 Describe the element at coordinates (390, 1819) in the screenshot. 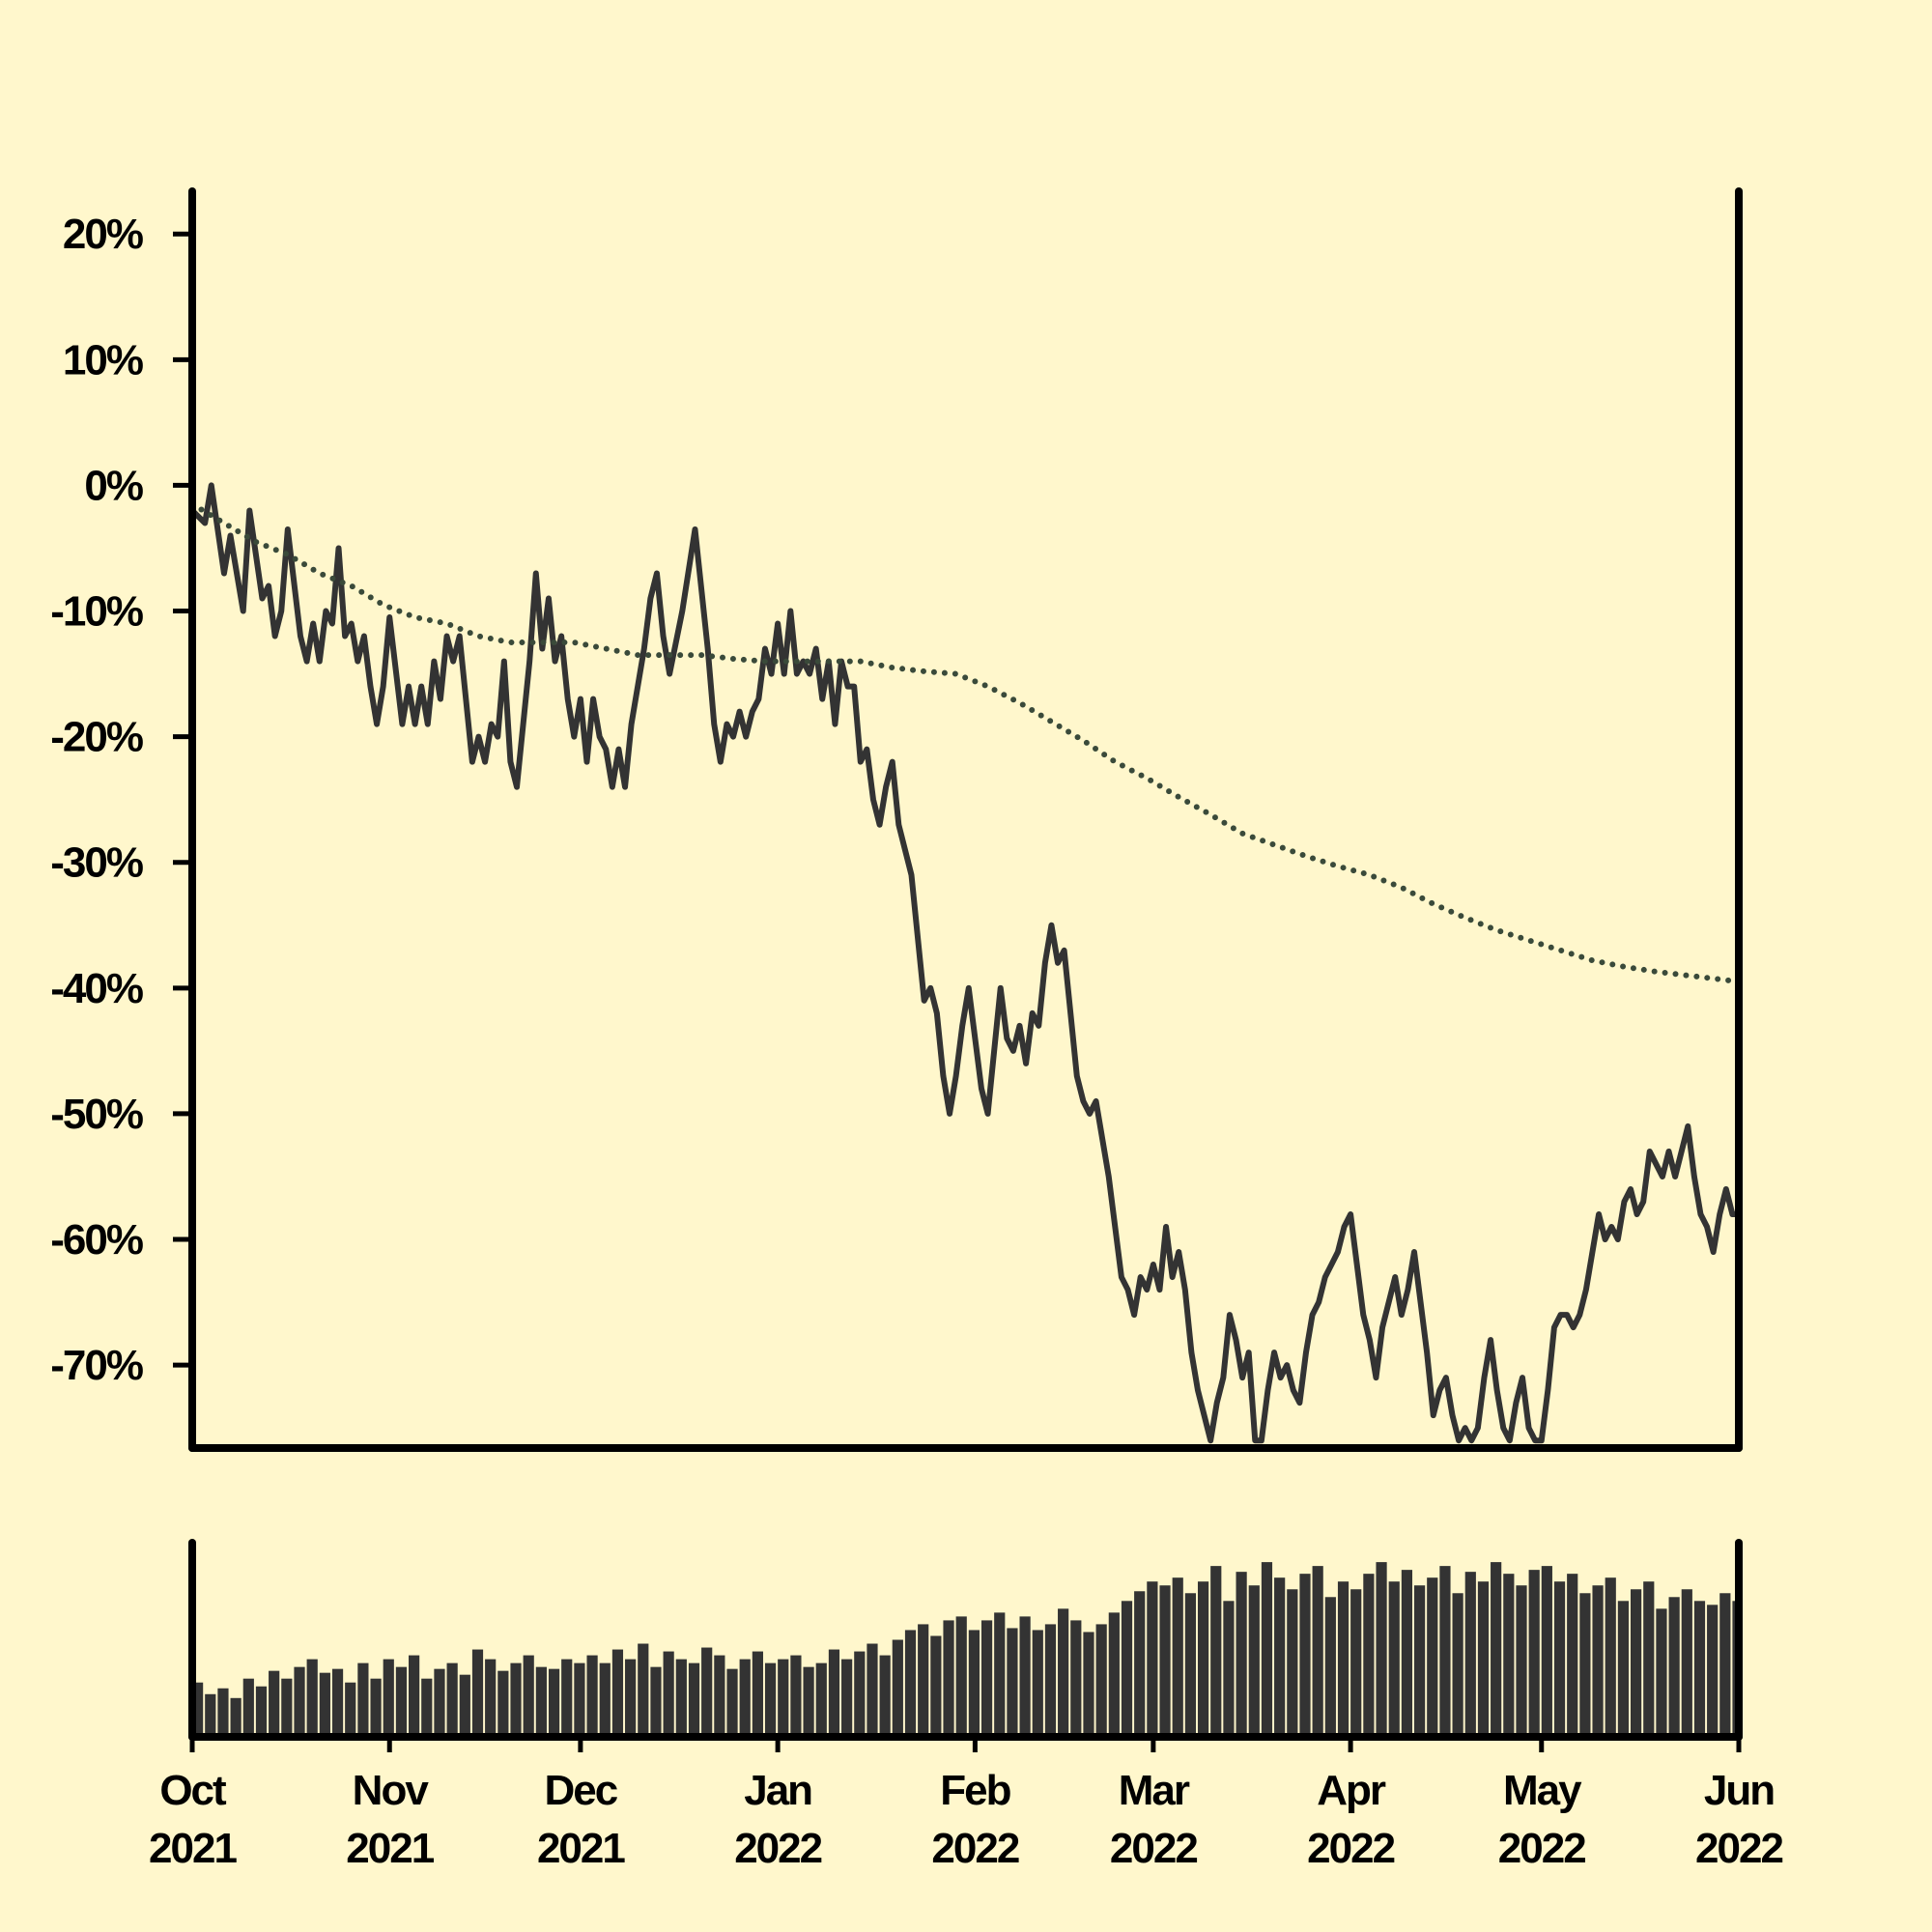

I see `x-tick-label: Nov 2021` at that location.